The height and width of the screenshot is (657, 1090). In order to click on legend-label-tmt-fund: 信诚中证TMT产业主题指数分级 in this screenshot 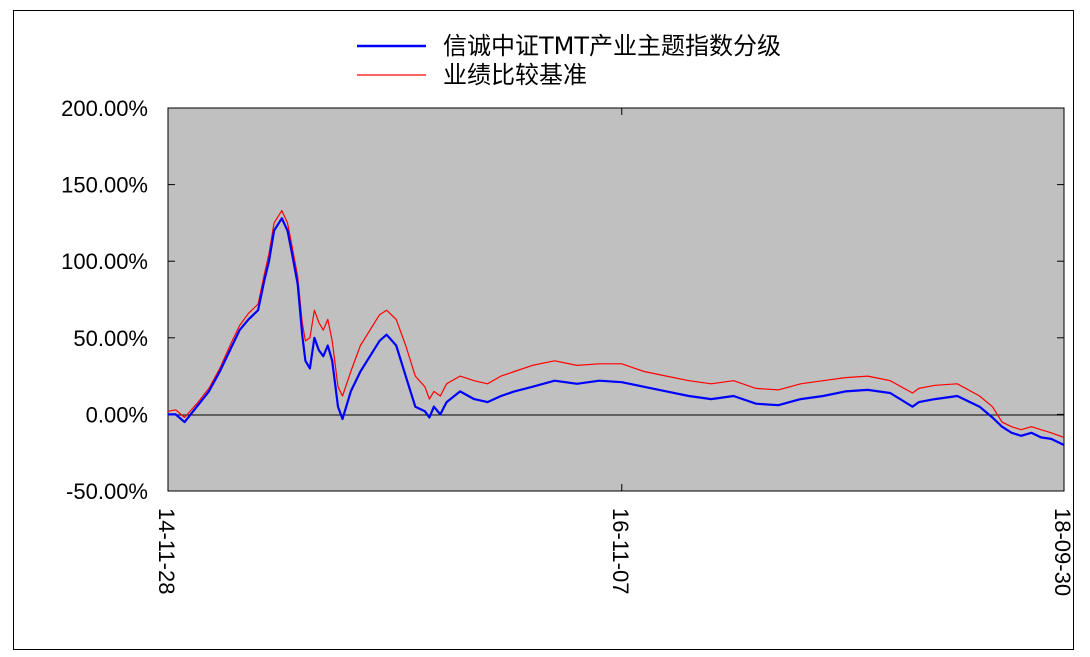, I will do `click(612, 46)`.